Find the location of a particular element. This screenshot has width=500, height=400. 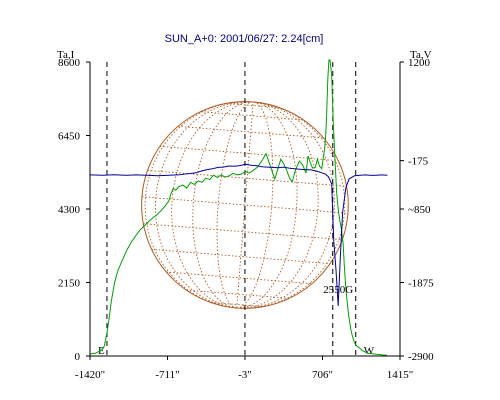

right-tick-label: -2900 is located at coordinates (421, 357).